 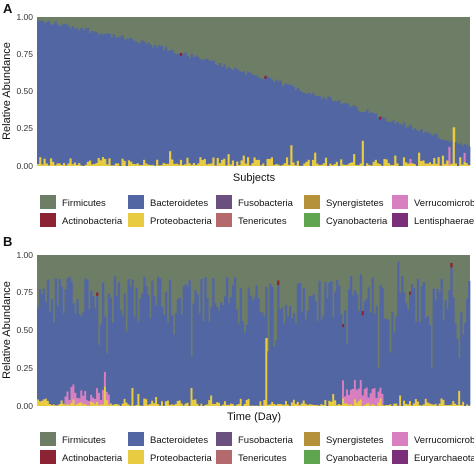 I want to click on panel-a-ytick: 1.00, so click(x=24, y=17).